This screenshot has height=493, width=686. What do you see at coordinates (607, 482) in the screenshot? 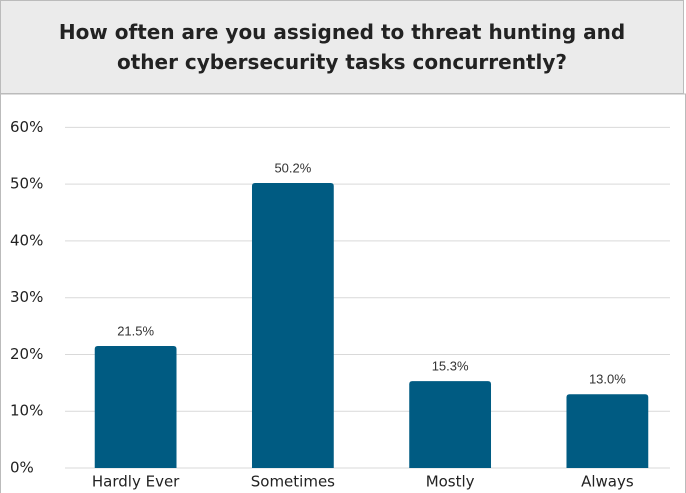
I see `x-tick-label: Always` at bounding box center [607, 482].